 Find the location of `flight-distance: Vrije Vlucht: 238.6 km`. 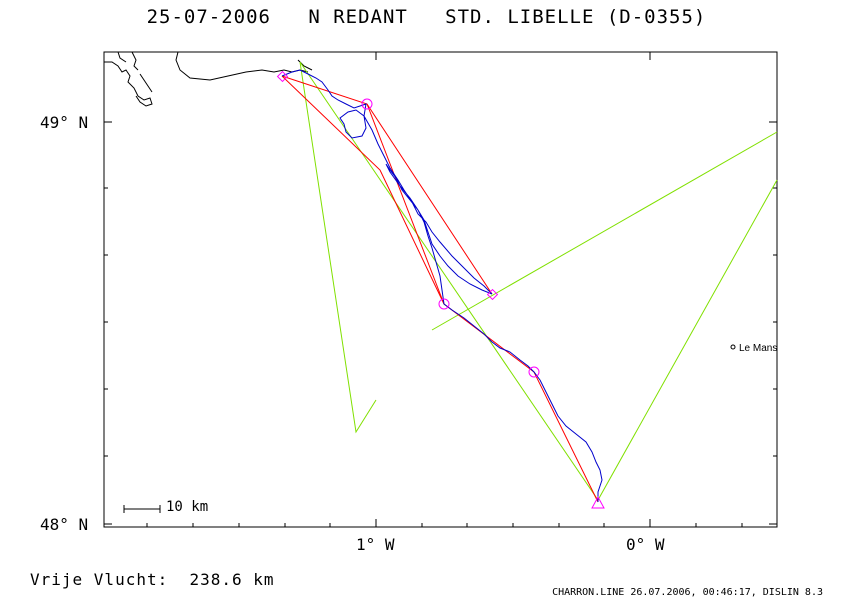

flight-distance: Vrije Vlucht: 238.6 km is located at coordinates (152, 579).